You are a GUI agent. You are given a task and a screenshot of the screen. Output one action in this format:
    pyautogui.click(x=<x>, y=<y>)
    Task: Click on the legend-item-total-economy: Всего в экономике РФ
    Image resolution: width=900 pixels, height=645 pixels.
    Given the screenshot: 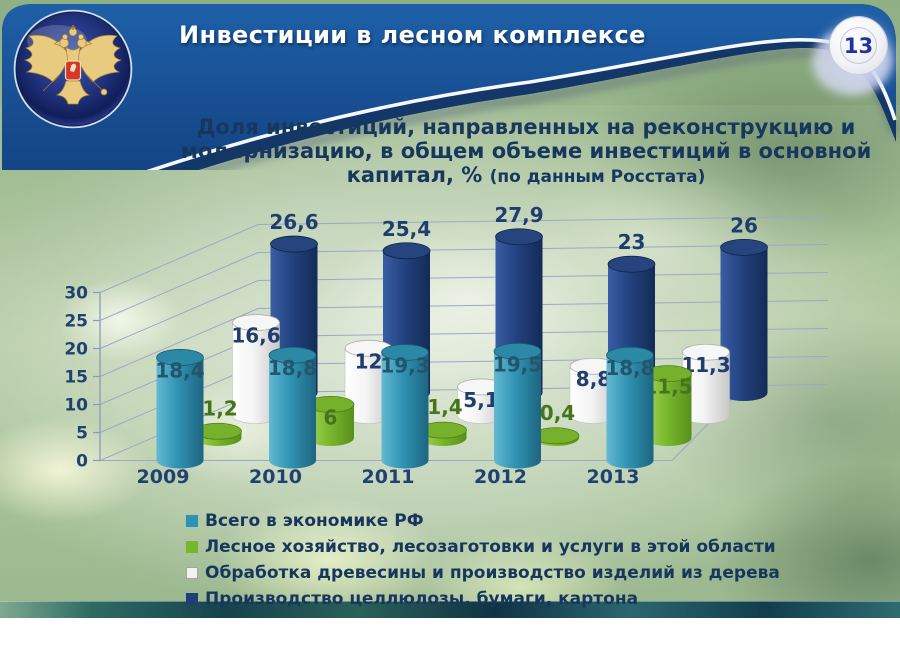 What is the action you would take?
    pyautogui.click(x=483, y=521)
    